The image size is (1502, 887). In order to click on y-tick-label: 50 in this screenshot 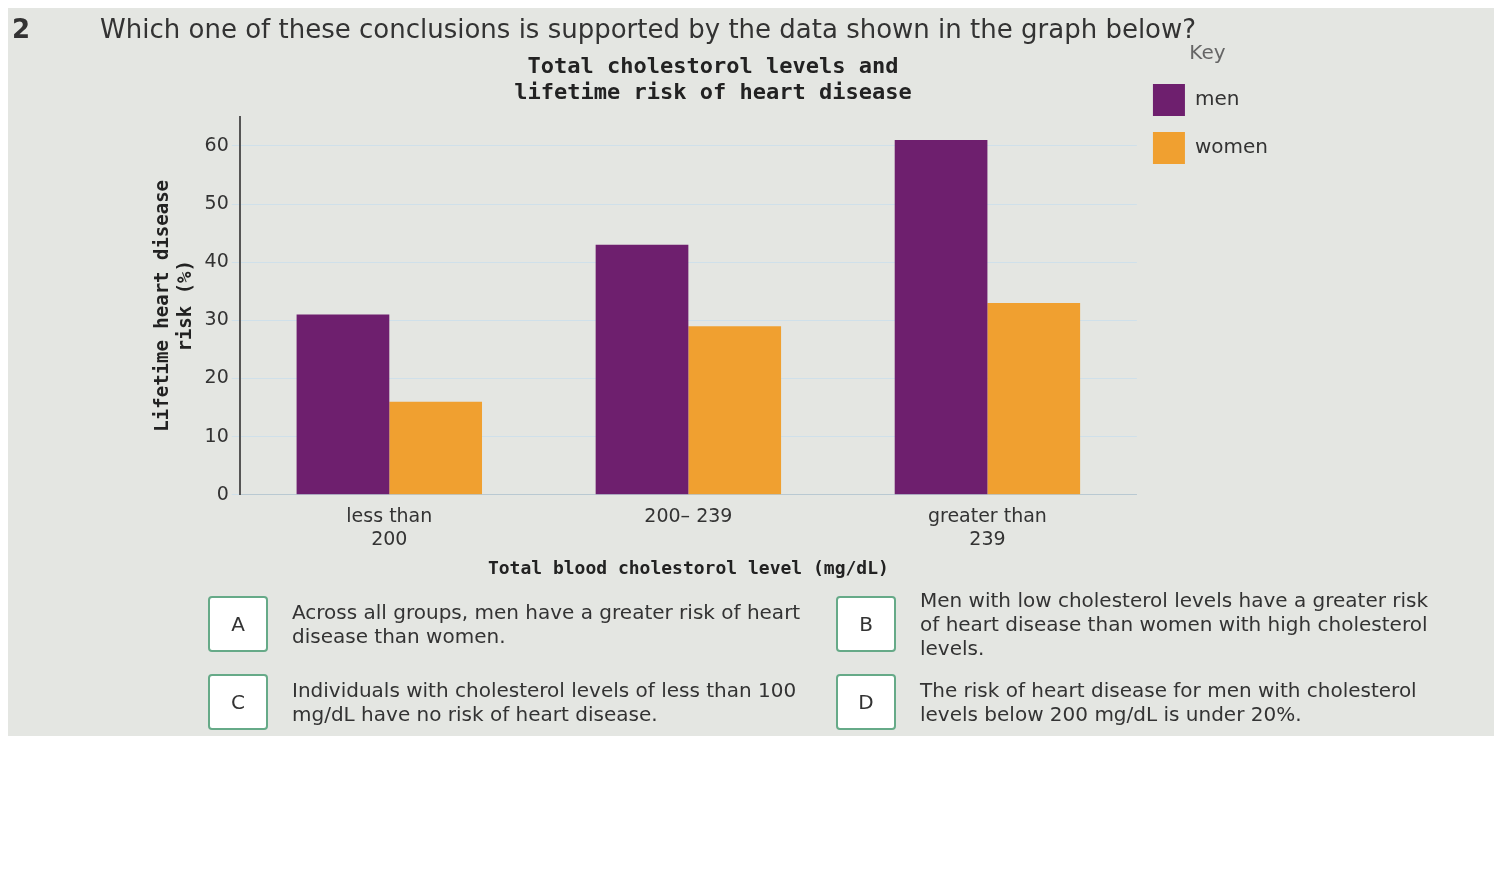, I will do `click(216, 201)`.